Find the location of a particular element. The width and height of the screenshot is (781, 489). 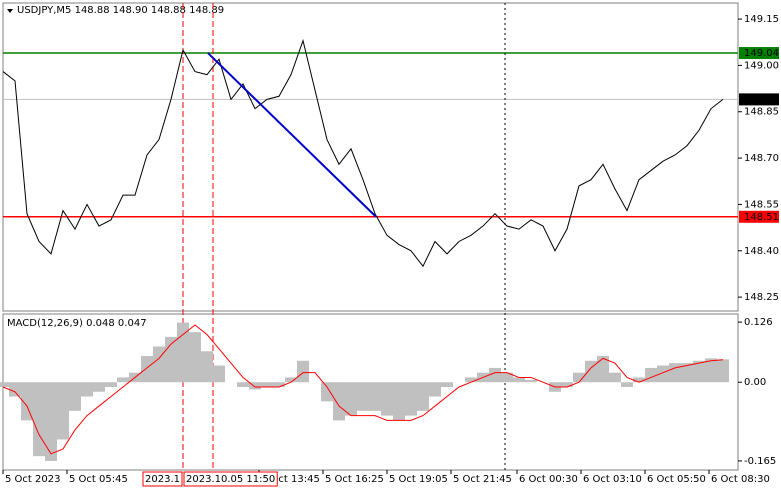

x-tick-label: 5 Oct 05:45 is located at coordinates (98, 479).